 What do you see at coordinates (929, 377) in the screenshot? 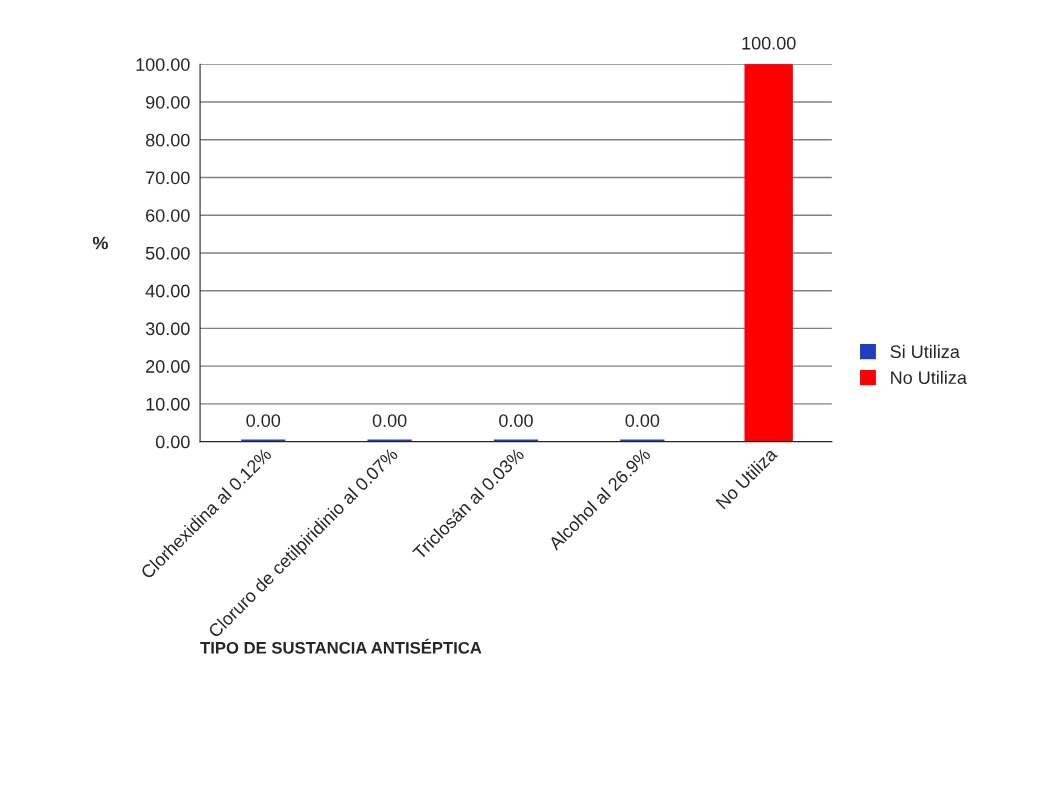
I see `legend-label: No Utiliza` at bounding box center [929, 377].